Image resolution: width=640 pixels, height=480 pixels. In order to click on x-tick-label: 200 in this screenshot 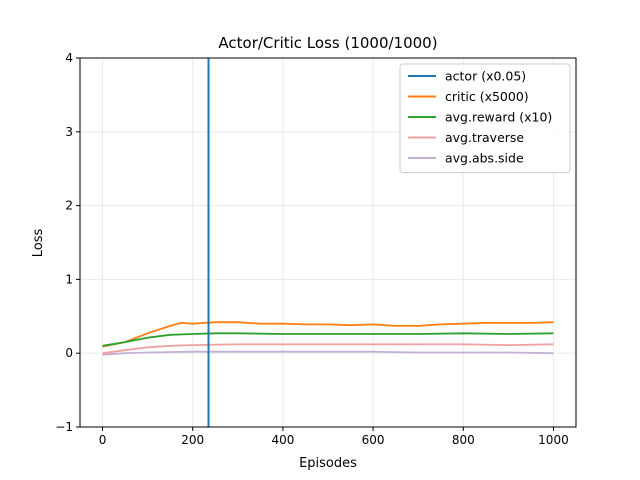, I will do `click(192, 440)`.